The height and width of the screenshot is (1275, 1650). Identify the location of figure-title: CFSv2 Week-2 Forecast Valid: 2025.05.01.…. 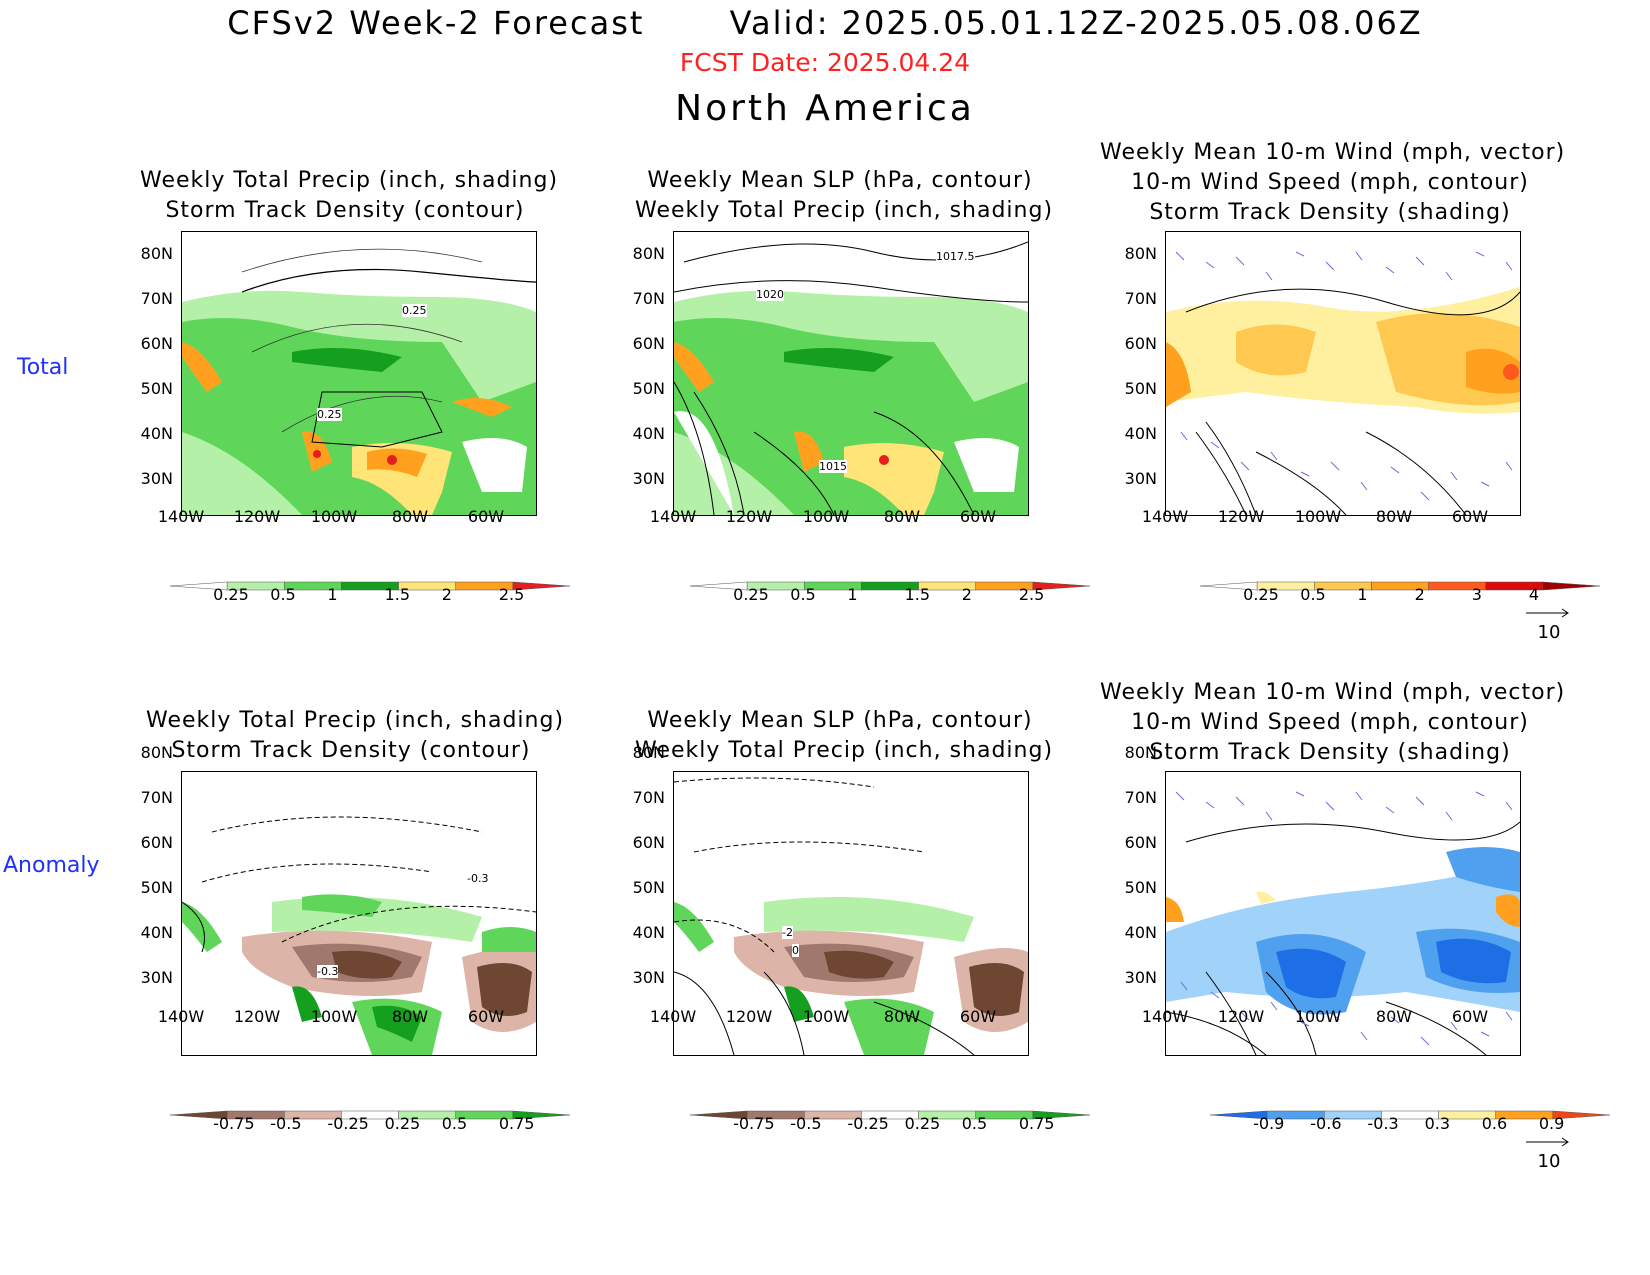
(825, 23).